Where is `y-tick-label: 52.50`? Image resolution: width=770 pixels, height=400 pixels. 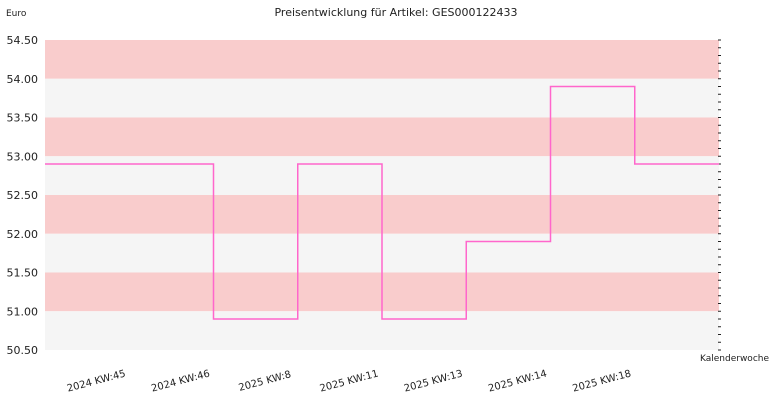
y-tick-label: 52.50 is located at coordinates (23, 195).